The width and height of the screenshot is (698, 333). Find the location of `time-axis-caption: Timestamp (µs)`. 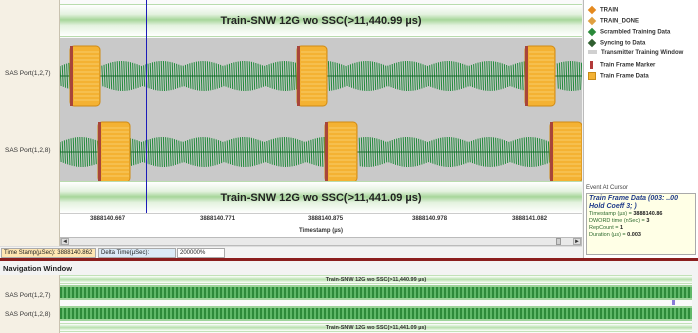

time-axis-caption: Timestamp (µs) is located at coordinates (321, 231).